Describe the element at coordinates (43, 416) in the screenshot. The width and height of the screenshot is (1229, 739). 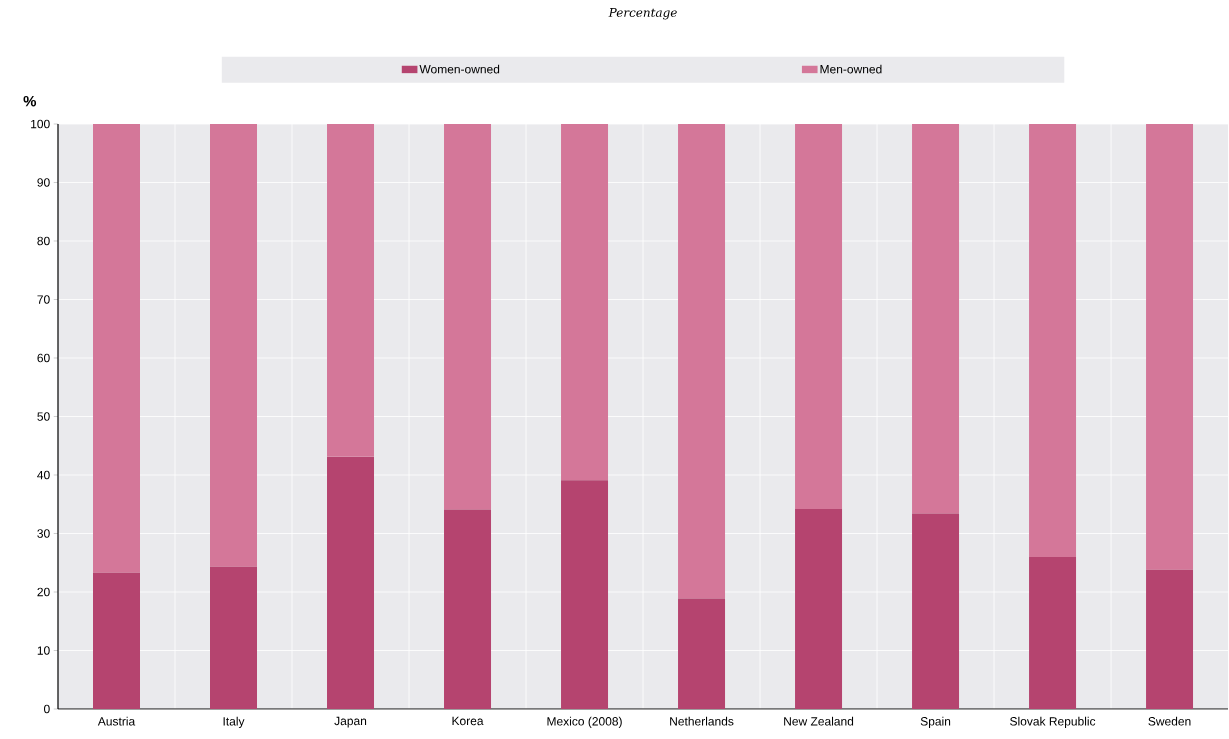
I see `y-tick-label: 50` at that location.